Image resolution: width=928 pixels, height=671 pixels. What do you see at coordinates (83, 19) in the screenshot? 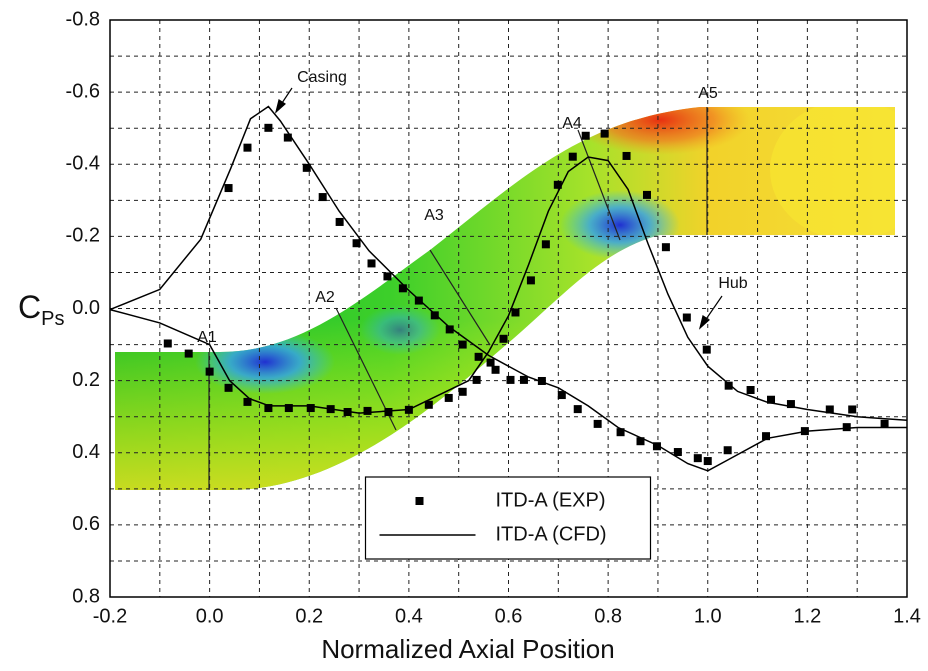
I see `y-tick-label: -0.8` at bounding box center [83, 19].